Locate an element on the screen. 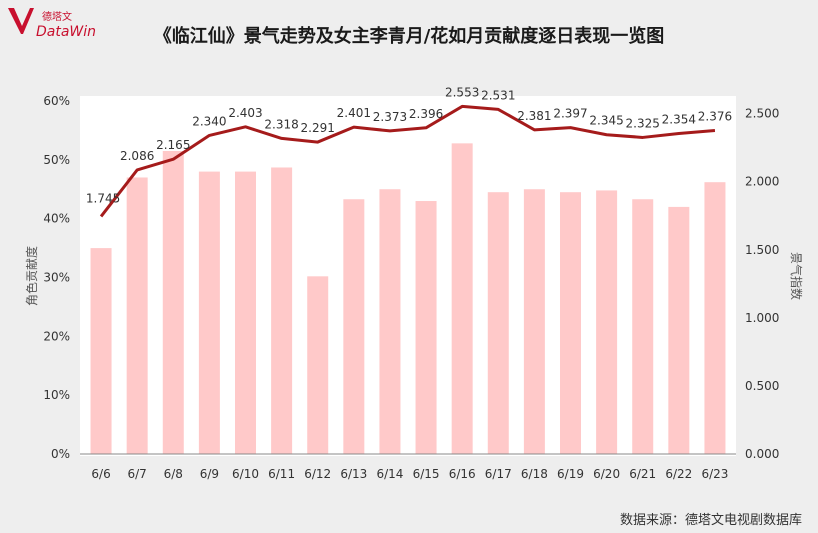 The width and height of the screenshot is (818, 533). chart-title: 《临江仙》景气走势及女主李青月/花如月贡献度逐日表现一览图 is located at coordinates (409, 36).